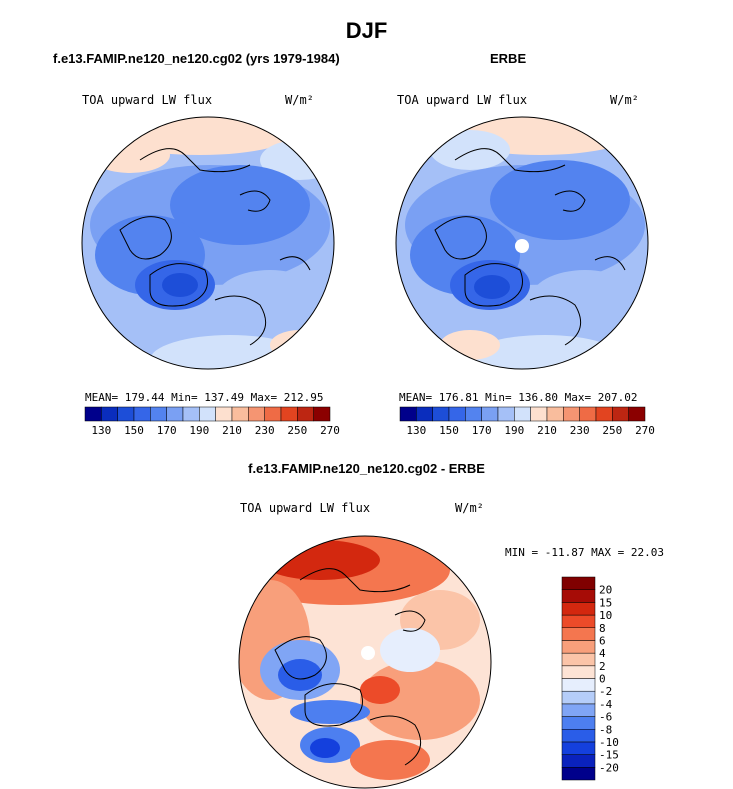 Image resolution: width=733 pixels, height=789 pixels. I want to click on panel1-max-label: Max=, so click(264, 397).